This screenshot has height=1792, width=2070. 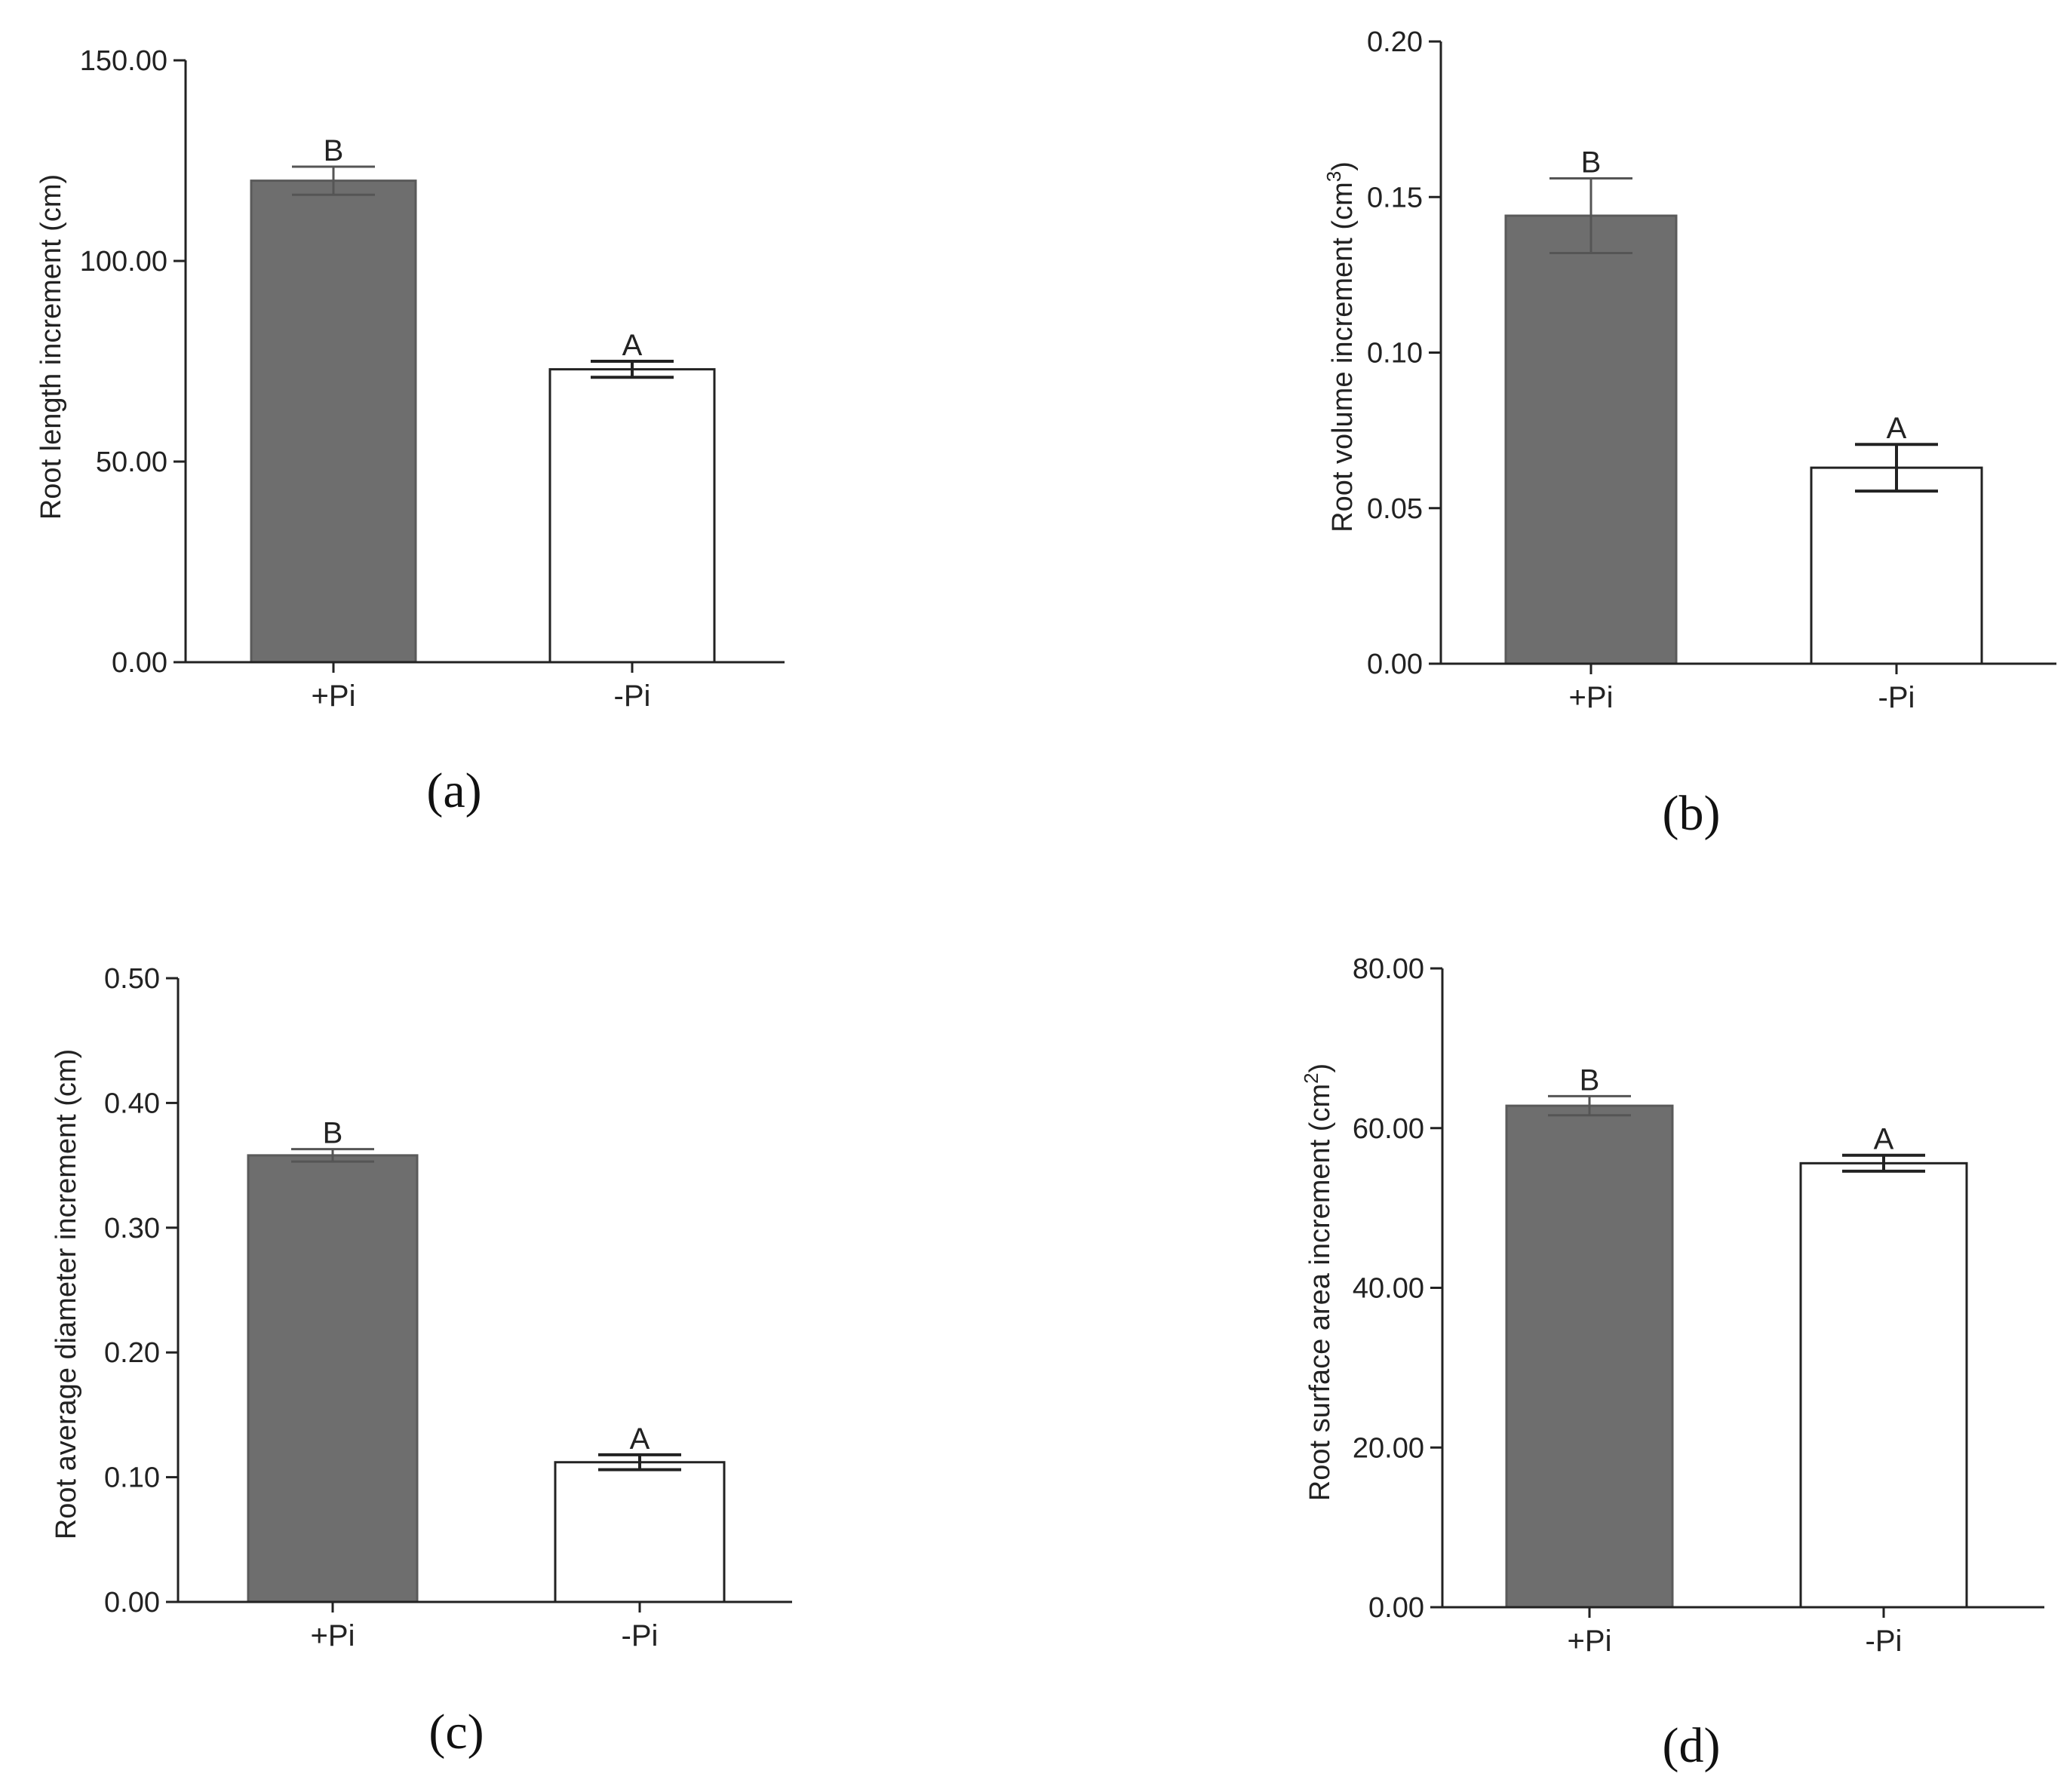 I want to click on error-bar-c-plus-pi, so click(x=333, y=1155).